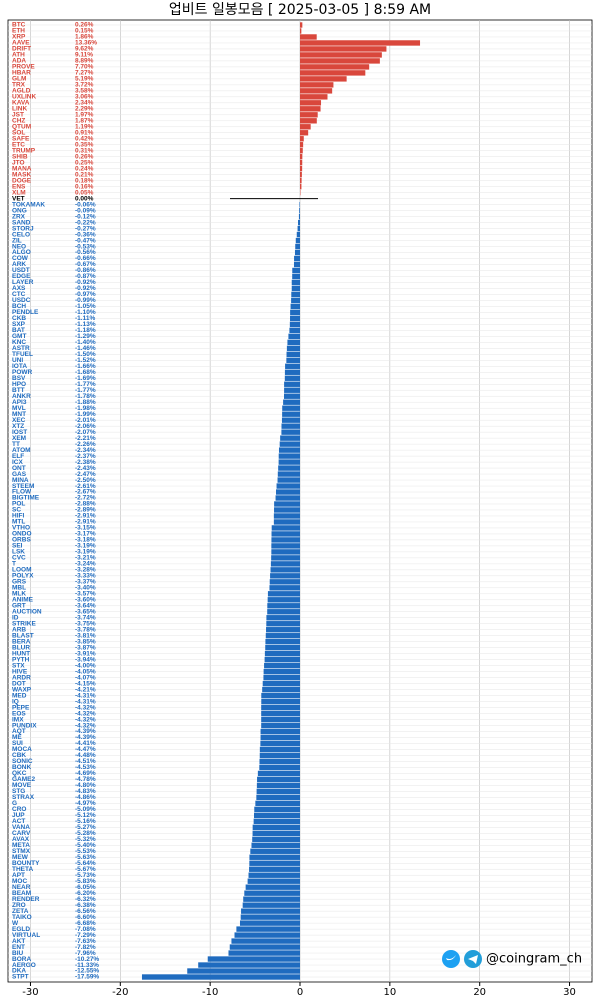 The image size is (600, 1000). What do you see at coordinates (19, 324) in the screenshot?
I see `ticker-label: SXP` at bounding box center [19, 324].